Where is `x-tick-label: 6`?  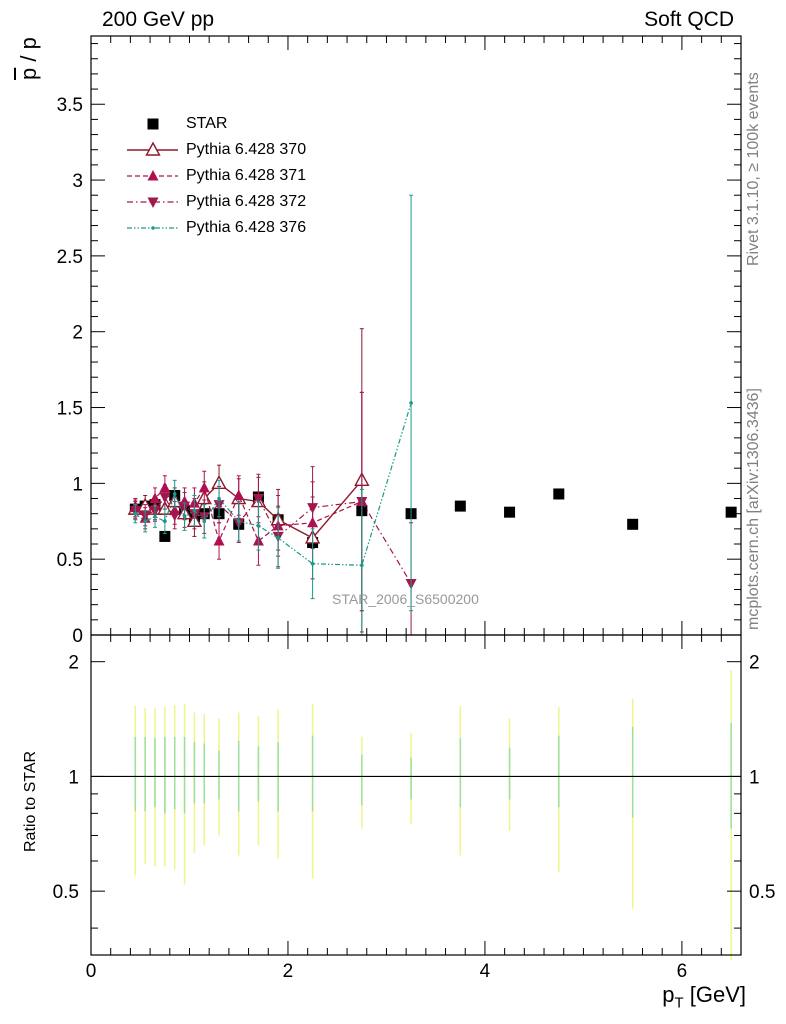
x-tick-label: 6 is located at coordinates (682, 971).